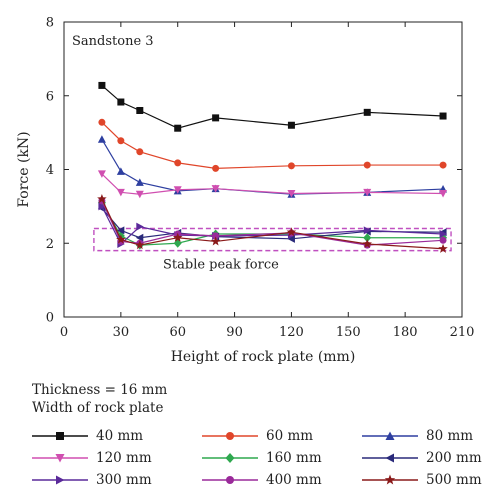  I want to click on legend-label: 300 mm, so click(124, 480).